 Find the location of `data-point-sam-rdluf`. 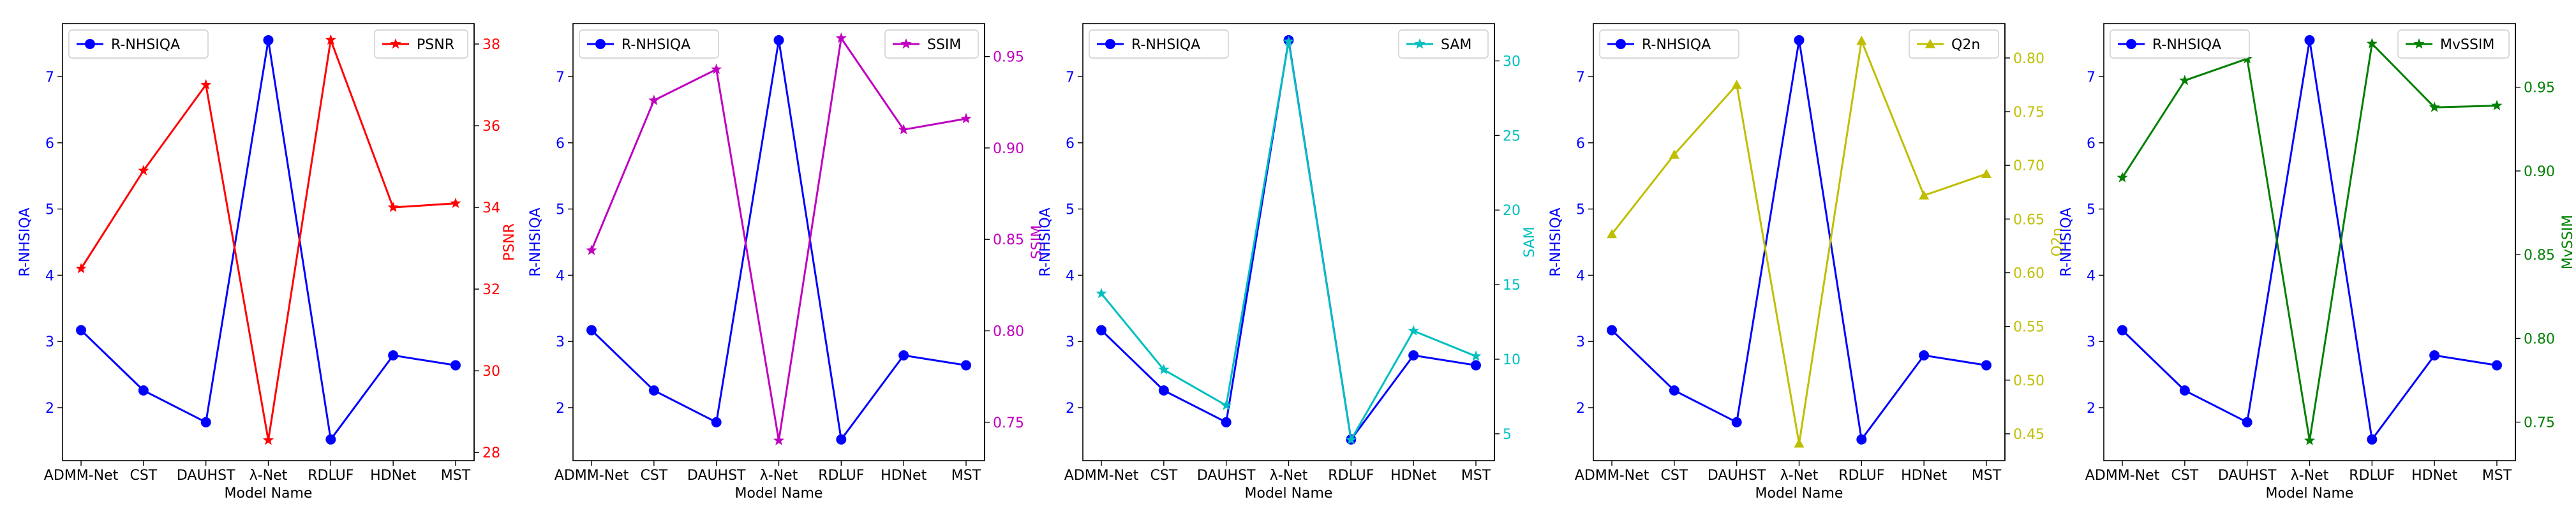

data-point-sam-rdluf is located at coordinates (1351, 439).